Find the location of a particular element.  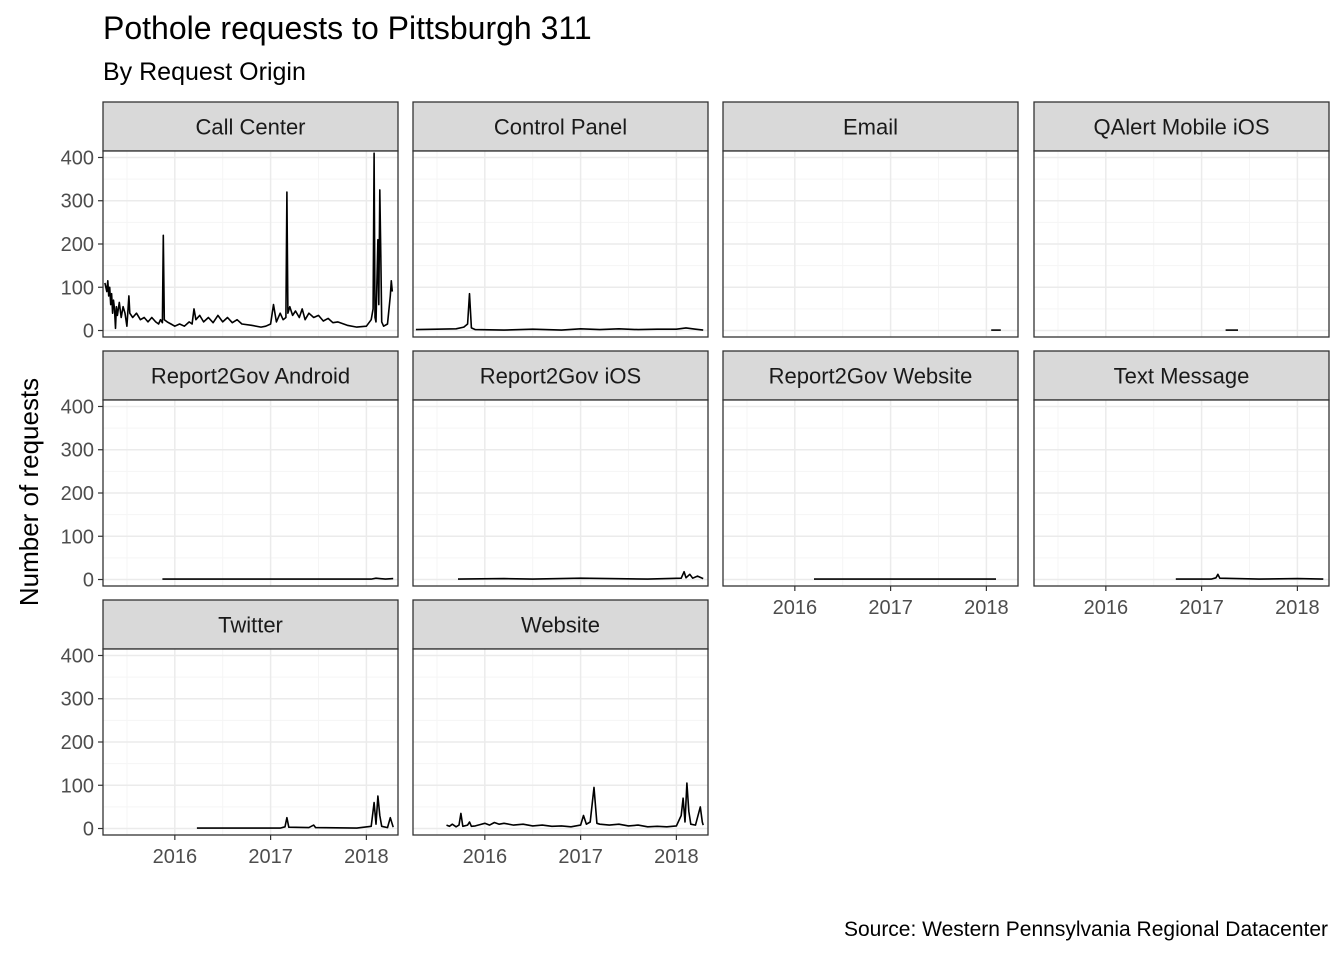

facet-label: Email is located at coordinates (870, 127).